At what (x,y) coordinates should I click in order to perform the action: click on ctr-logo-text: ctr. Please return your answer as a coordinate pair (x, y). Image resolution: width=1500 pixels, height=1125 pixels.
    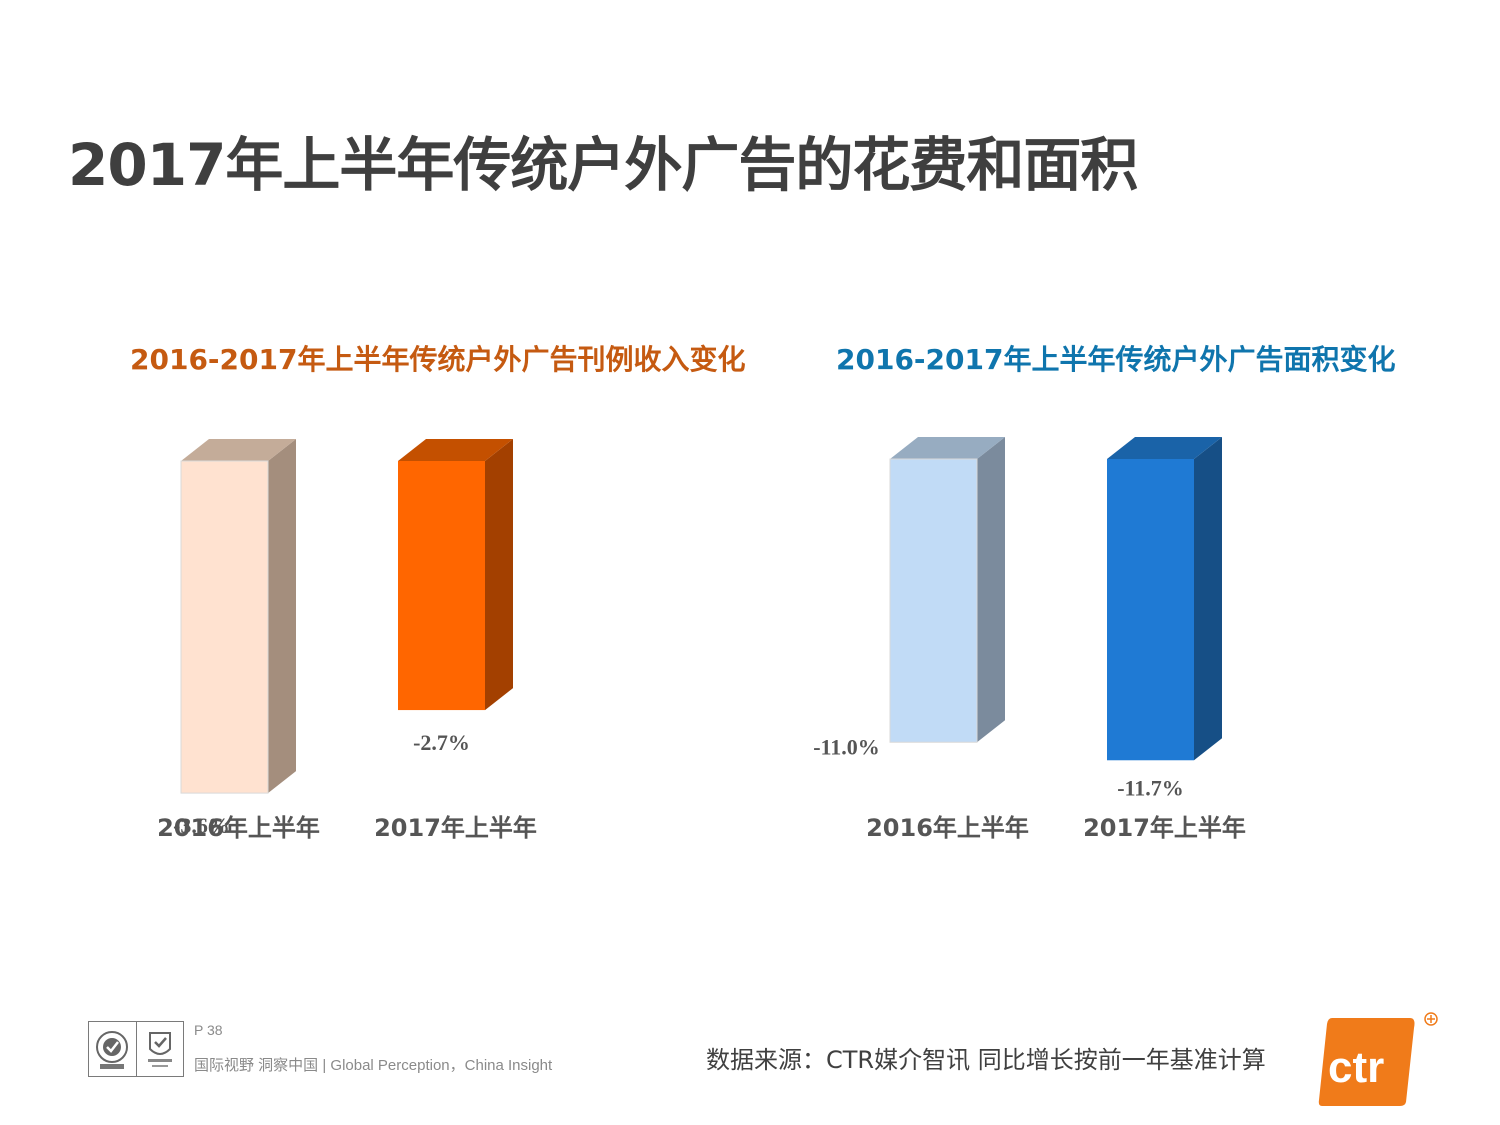
    Looking at the image, I should click on (1356, 1067).